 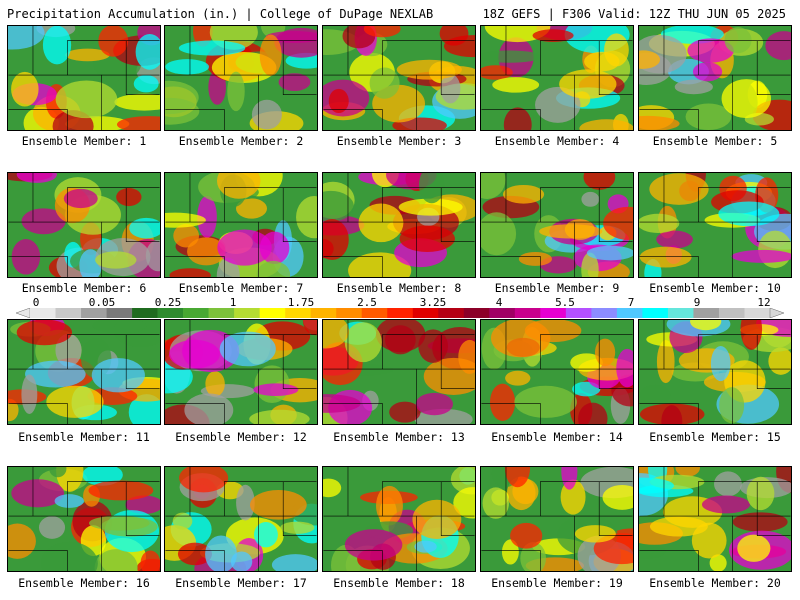 What do you see at coordinates (233, 302) in the screenshot?
I see `colorbar-tick-label: 1` at bounding box center [233, 302].